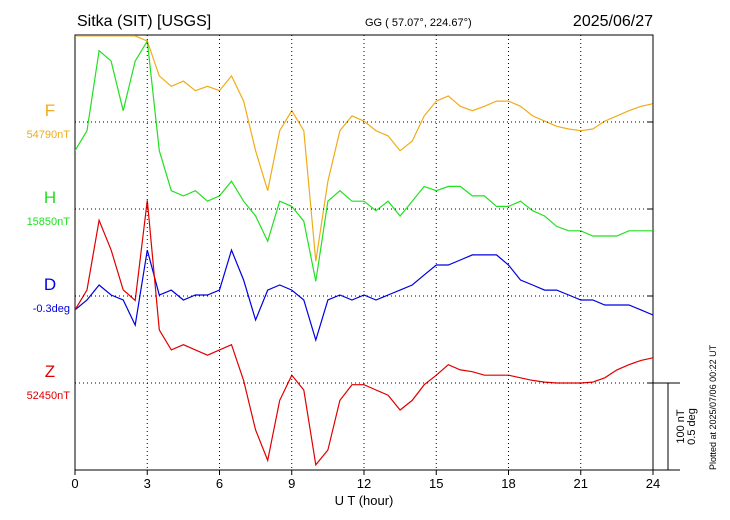  Describe the element at coordinates (291, 483) in the screenshot. I see `x-tick-label: 9` at that location.